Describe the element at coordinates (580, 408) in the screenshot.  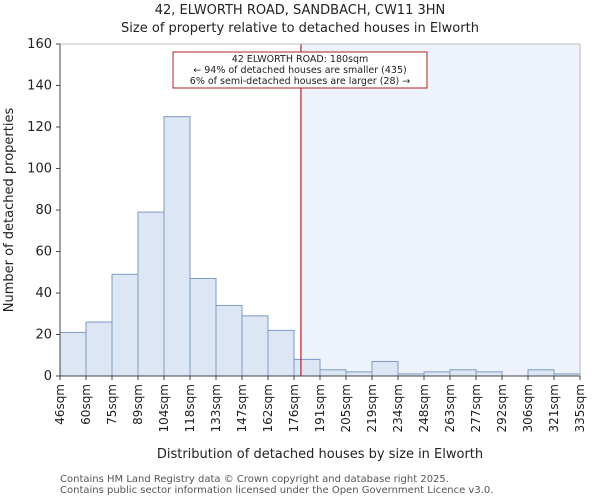
I see `x-tick-label: 335sqm` at that location.